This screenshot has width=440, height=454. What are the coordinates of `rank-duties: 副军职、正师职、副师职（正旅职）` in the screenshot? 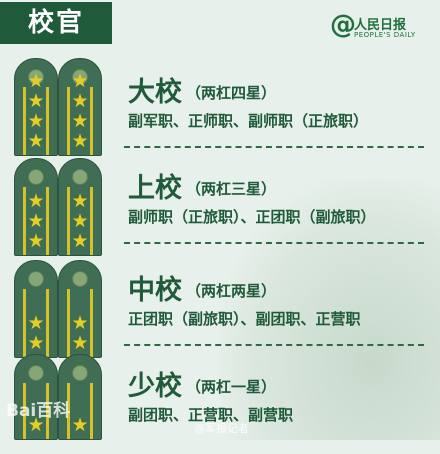 It's located at (248, 121).